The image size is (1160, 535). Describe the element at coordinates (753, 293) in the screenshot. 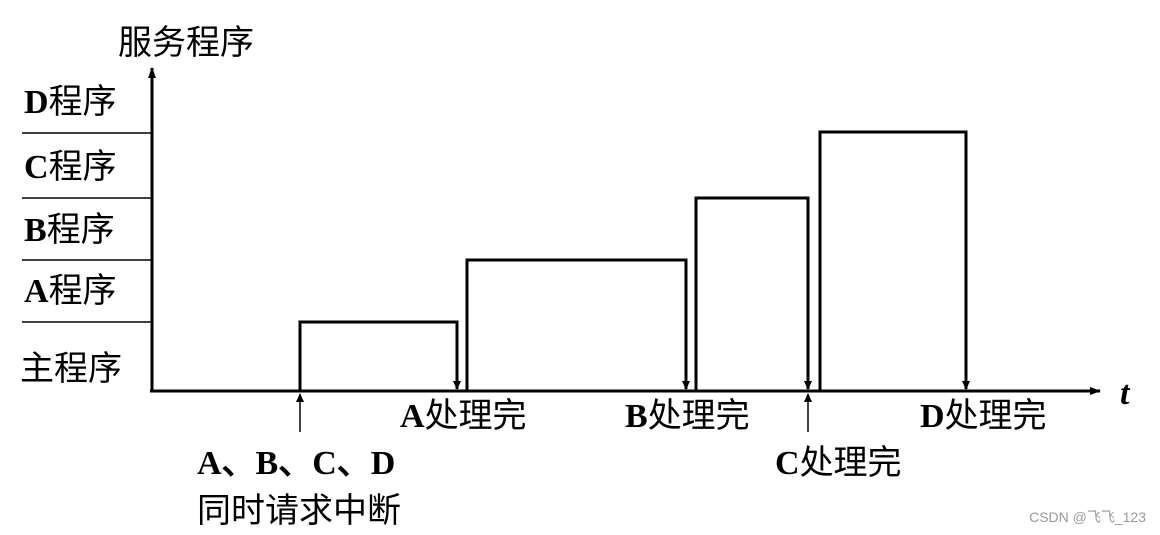

I see `step-c` at that location.